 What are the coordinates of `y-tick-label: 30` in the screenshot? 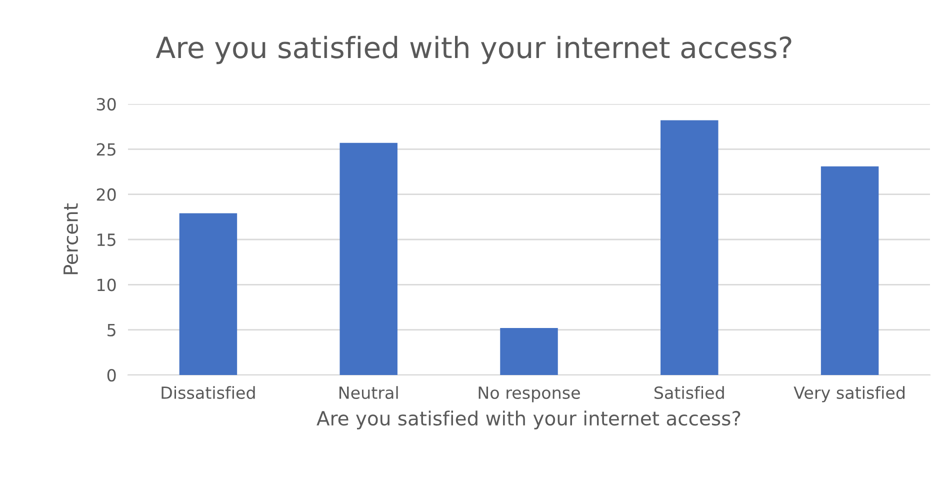 It's located at (106, 104).